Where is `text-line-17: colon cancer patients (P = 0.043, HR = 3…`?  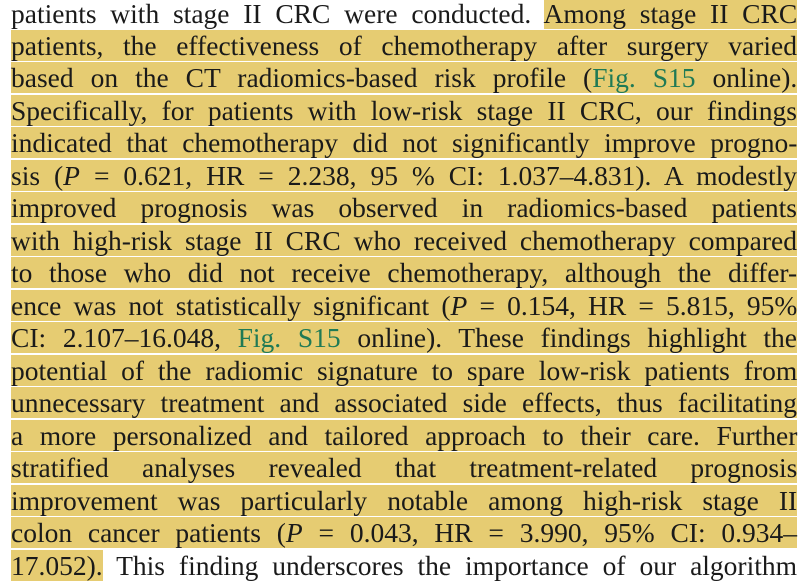 text-line-17: colon cancer patients (P = 0.043, HR = 3… is located at coordinates (404, 533).